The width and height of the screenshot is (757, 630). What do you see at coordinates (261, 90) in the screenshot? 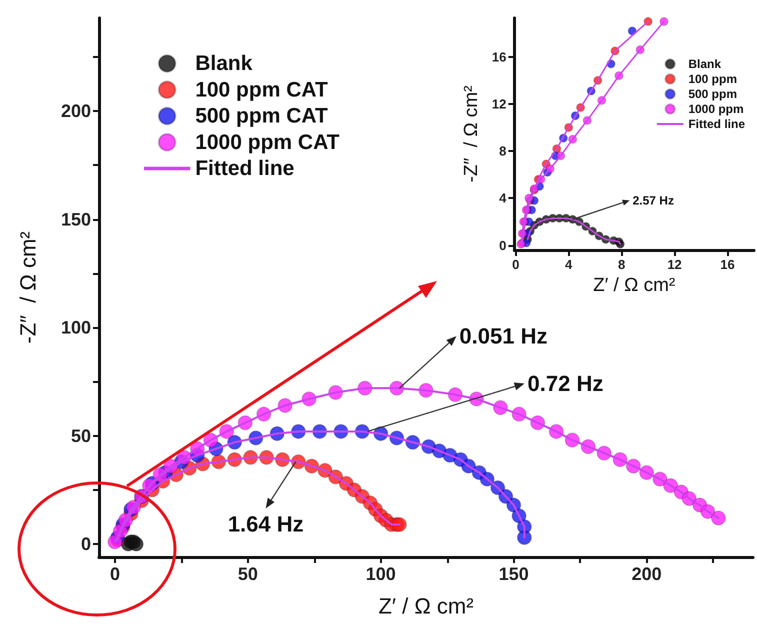
I see `legend-label: 100 ppm CAT` at bounding box center [261, 90].